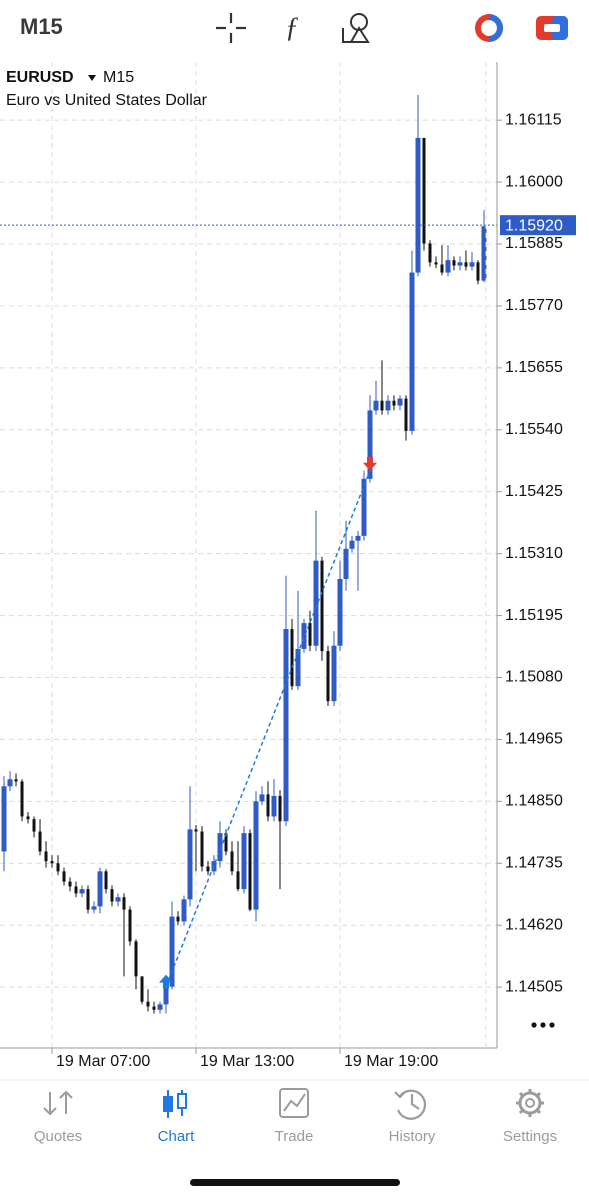 Image resolution: width=589 pixels, height=1199 pixels. Describe the element at coordinates (534, 739) in the screenshot. I see `y-tick-label: 1.14965` at that location.